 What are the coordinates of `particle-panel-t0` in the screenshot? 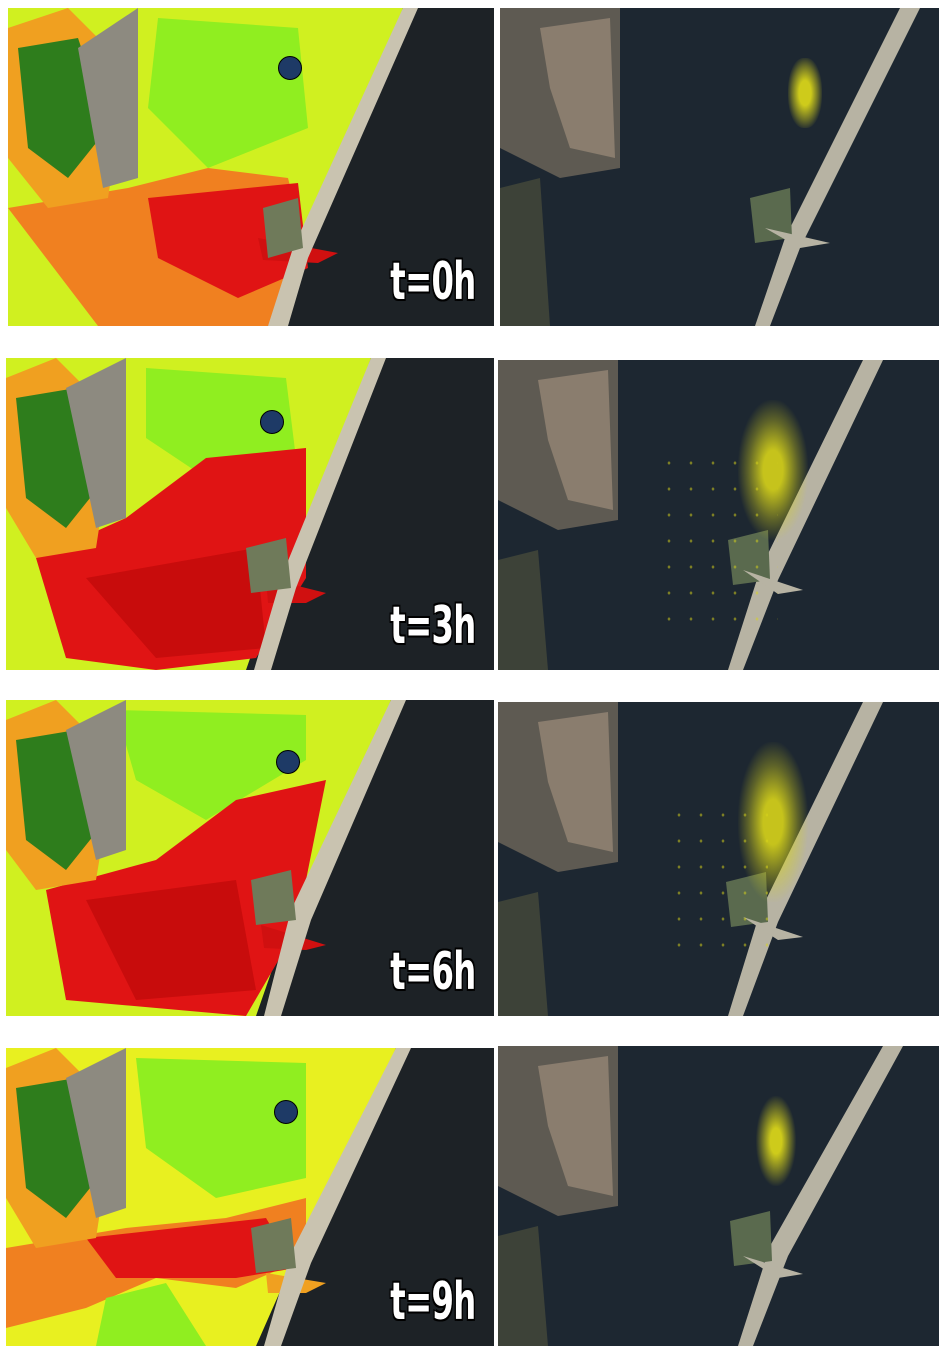 It's located at (719, 167).